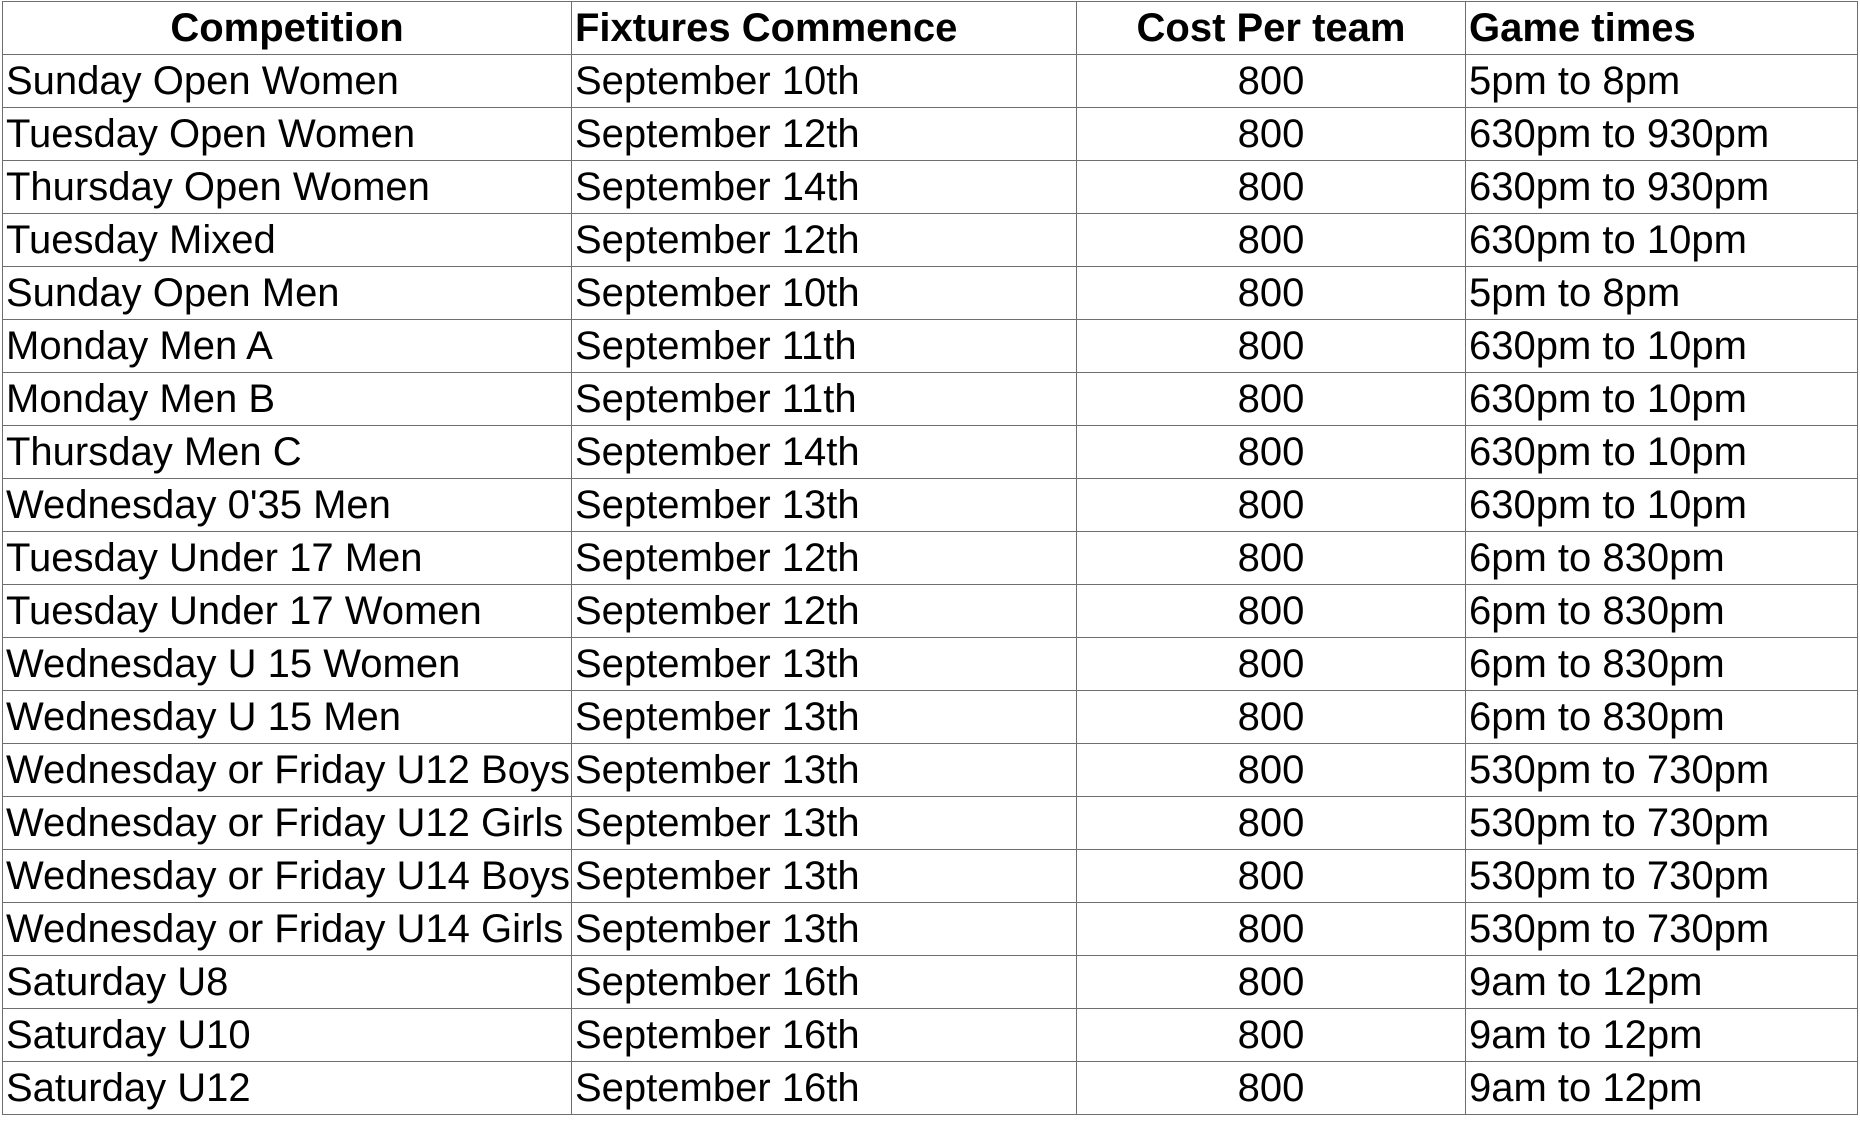 Image resolution: width=1860 pixels, height=1124 pixels. What do you see at coordinates (287, 929) in the screenshot?
I see `cell-competition: Wednesday or Friday U14 Girls` at bounding box center [287, 929].